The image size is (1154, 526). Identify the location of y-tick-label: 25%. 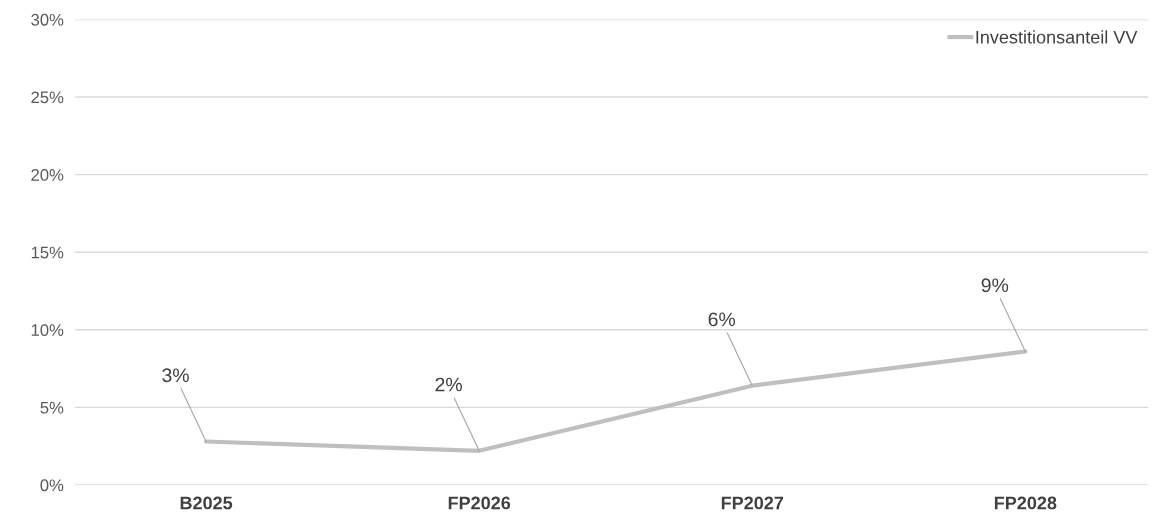
(47, 97).